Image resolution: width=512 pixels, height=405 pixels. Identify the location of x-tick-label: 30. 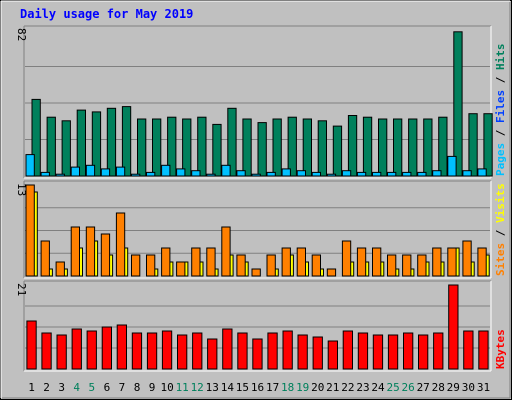
(468, 387).